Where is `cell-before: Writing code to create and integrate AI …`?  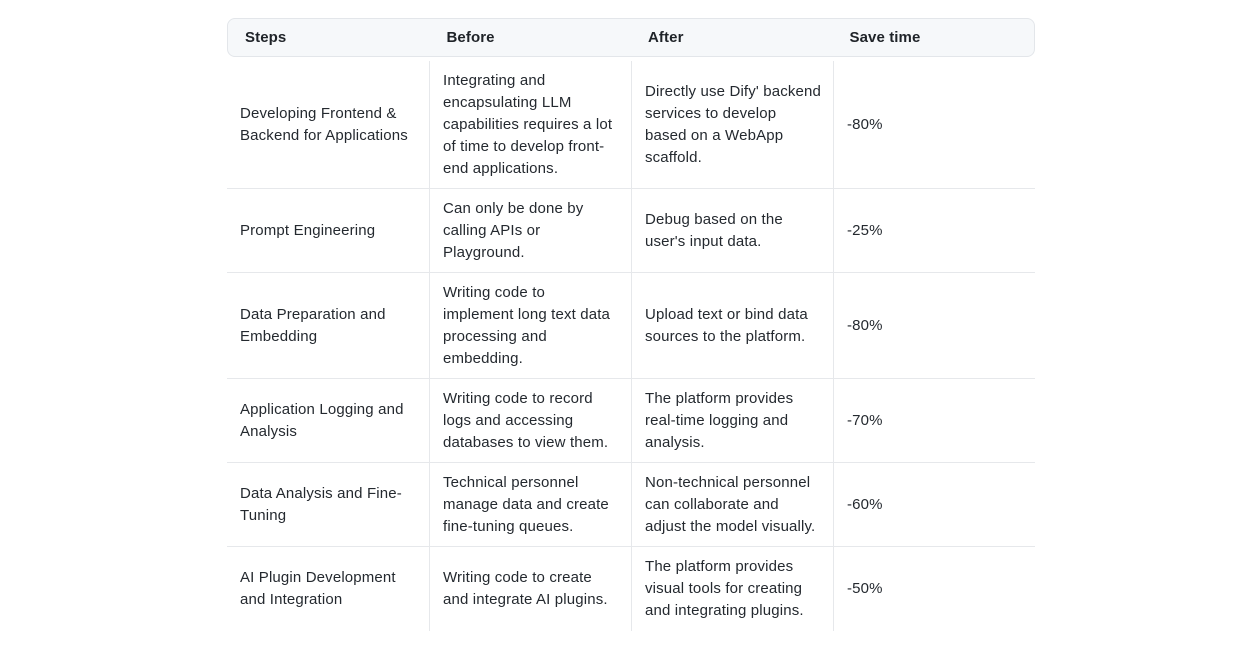
cell-before: Writing code to create and integrate AI … is located at coordinates (530, 589).